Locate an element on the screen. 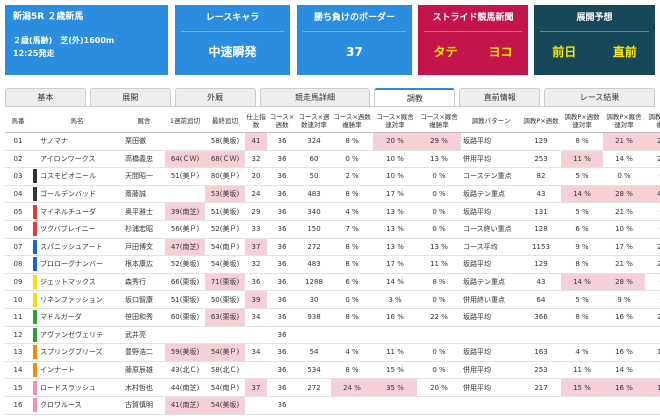  cell: 44 % is located at coordinates (652, 194).